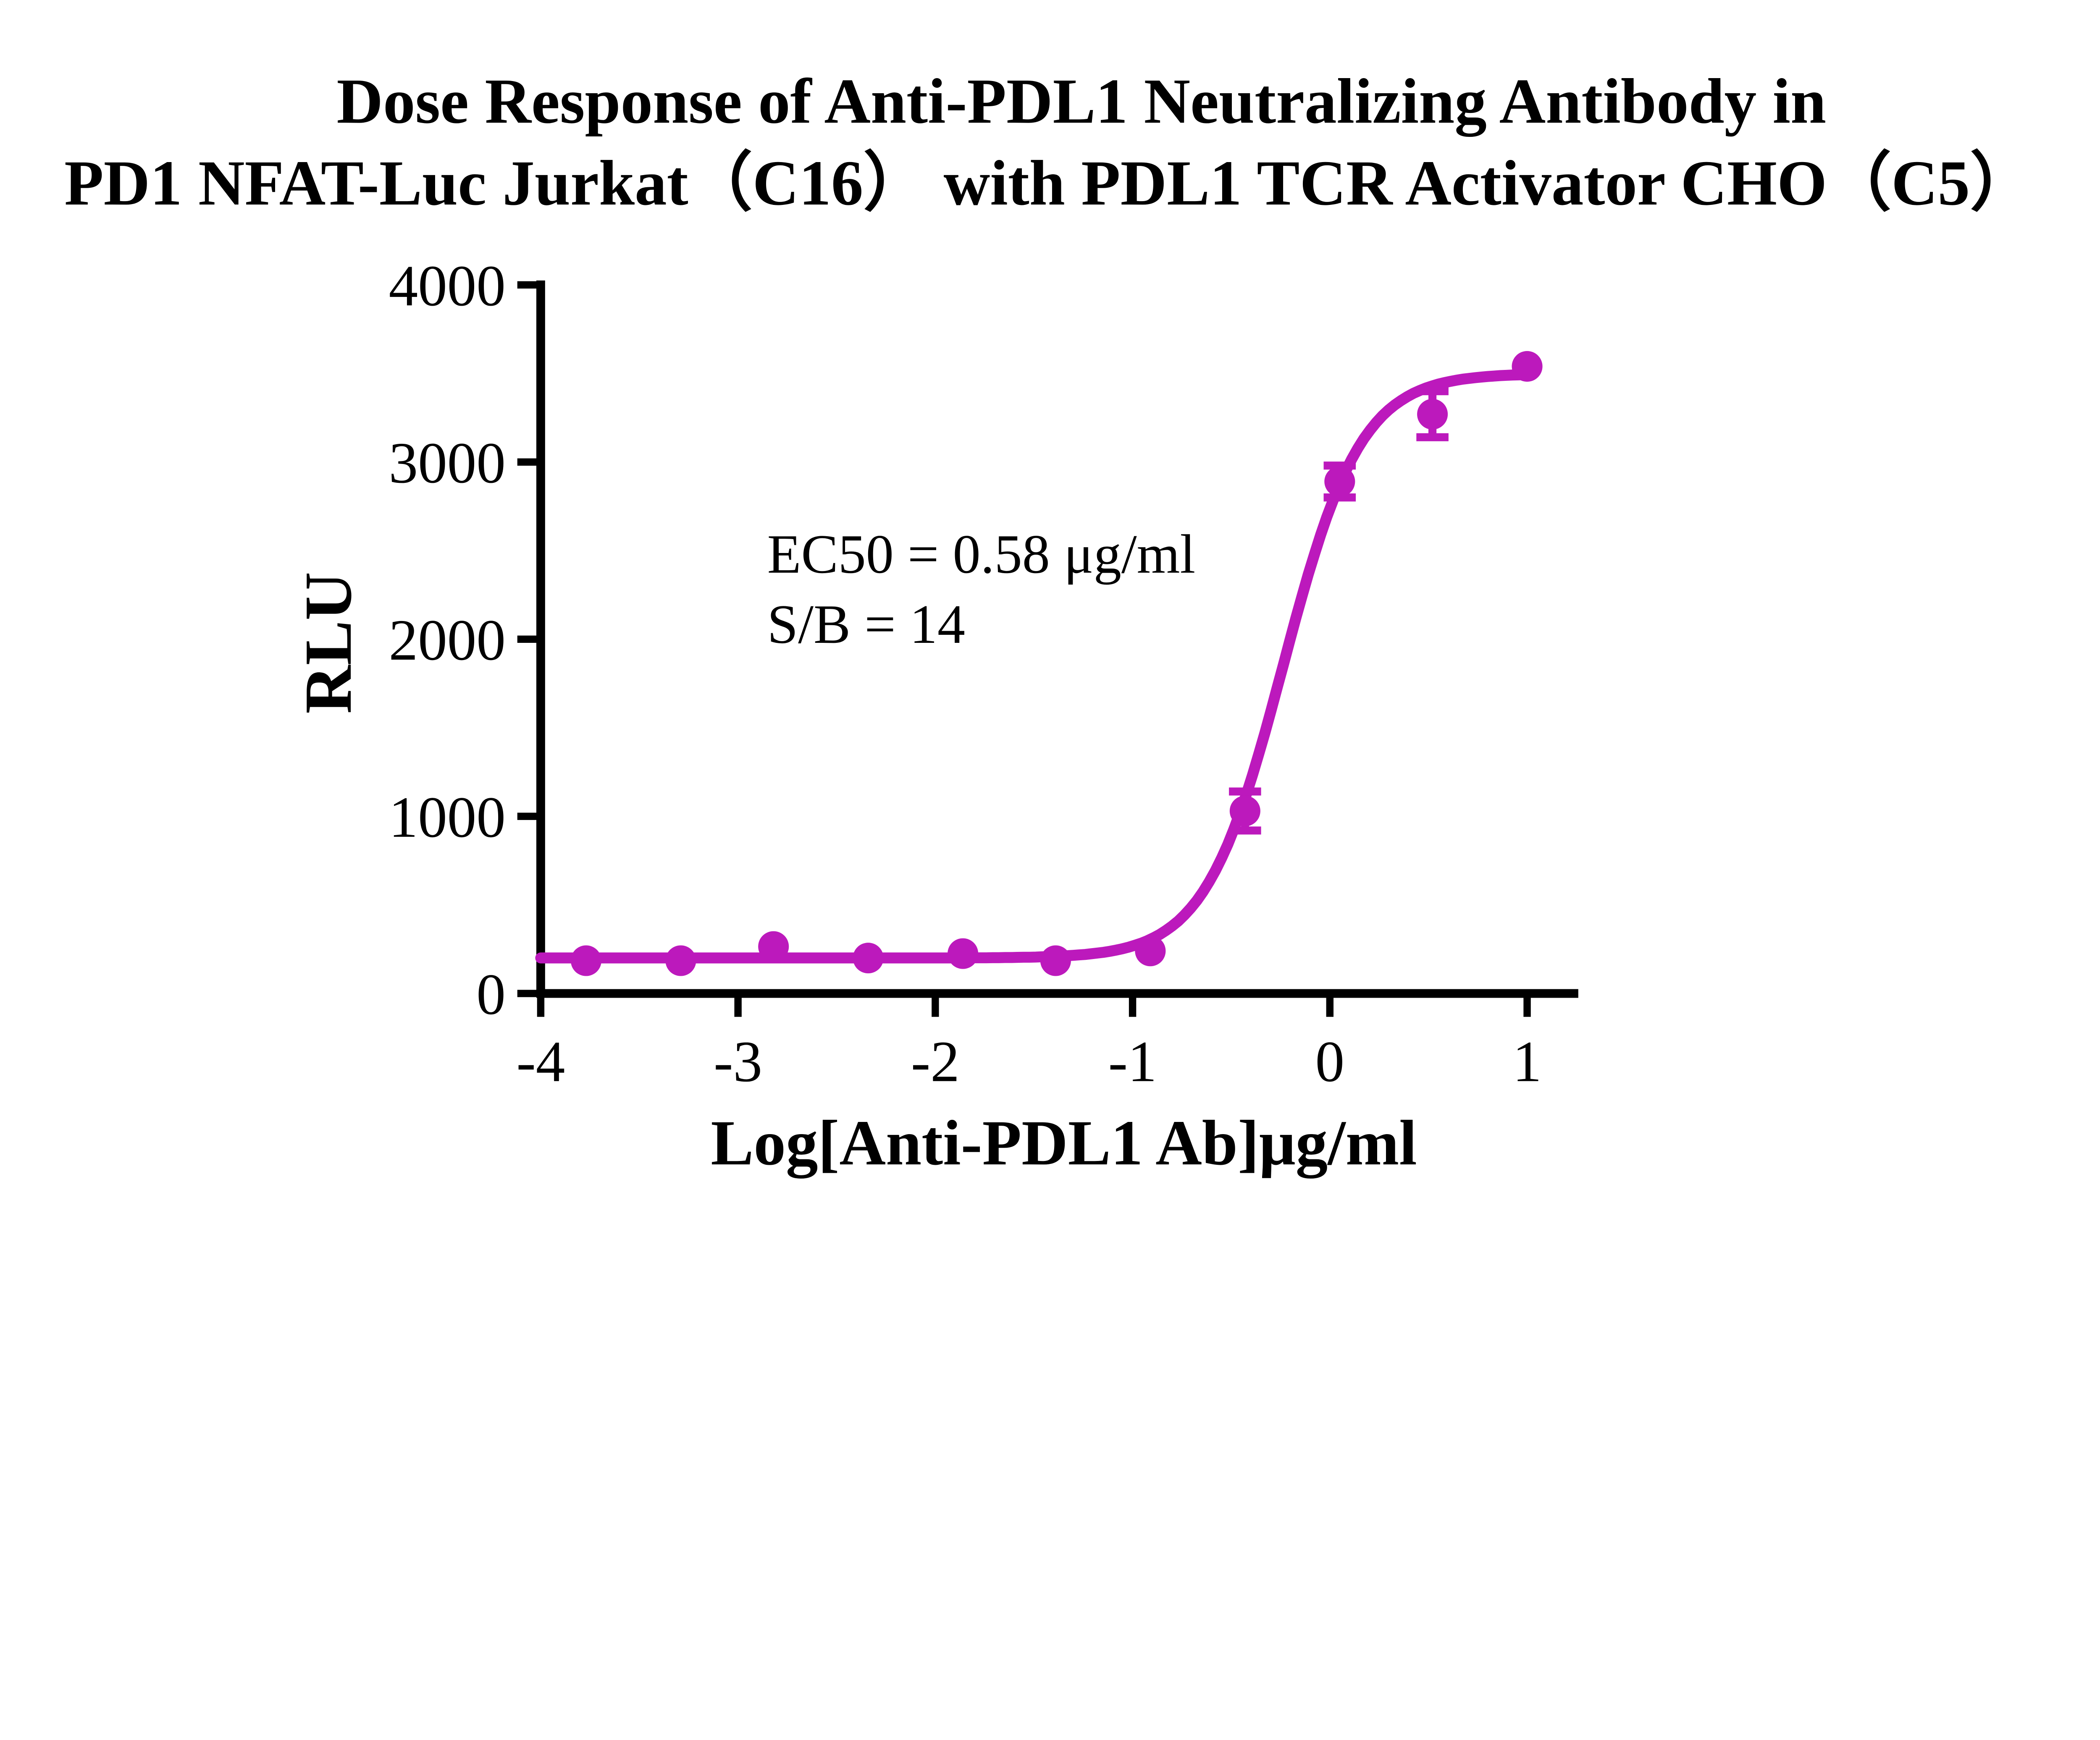 Image resolution: width=2100 pixels, height=1740 pixels. Describe the element at coordinates (738, 1062) in the screenshot. I see `x-tick-label: -3` at that location.